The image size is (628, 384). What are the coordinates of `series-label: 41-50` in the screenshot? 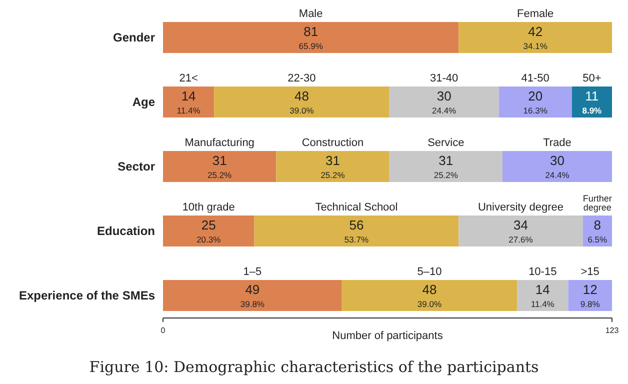 It's located at (535, 78).